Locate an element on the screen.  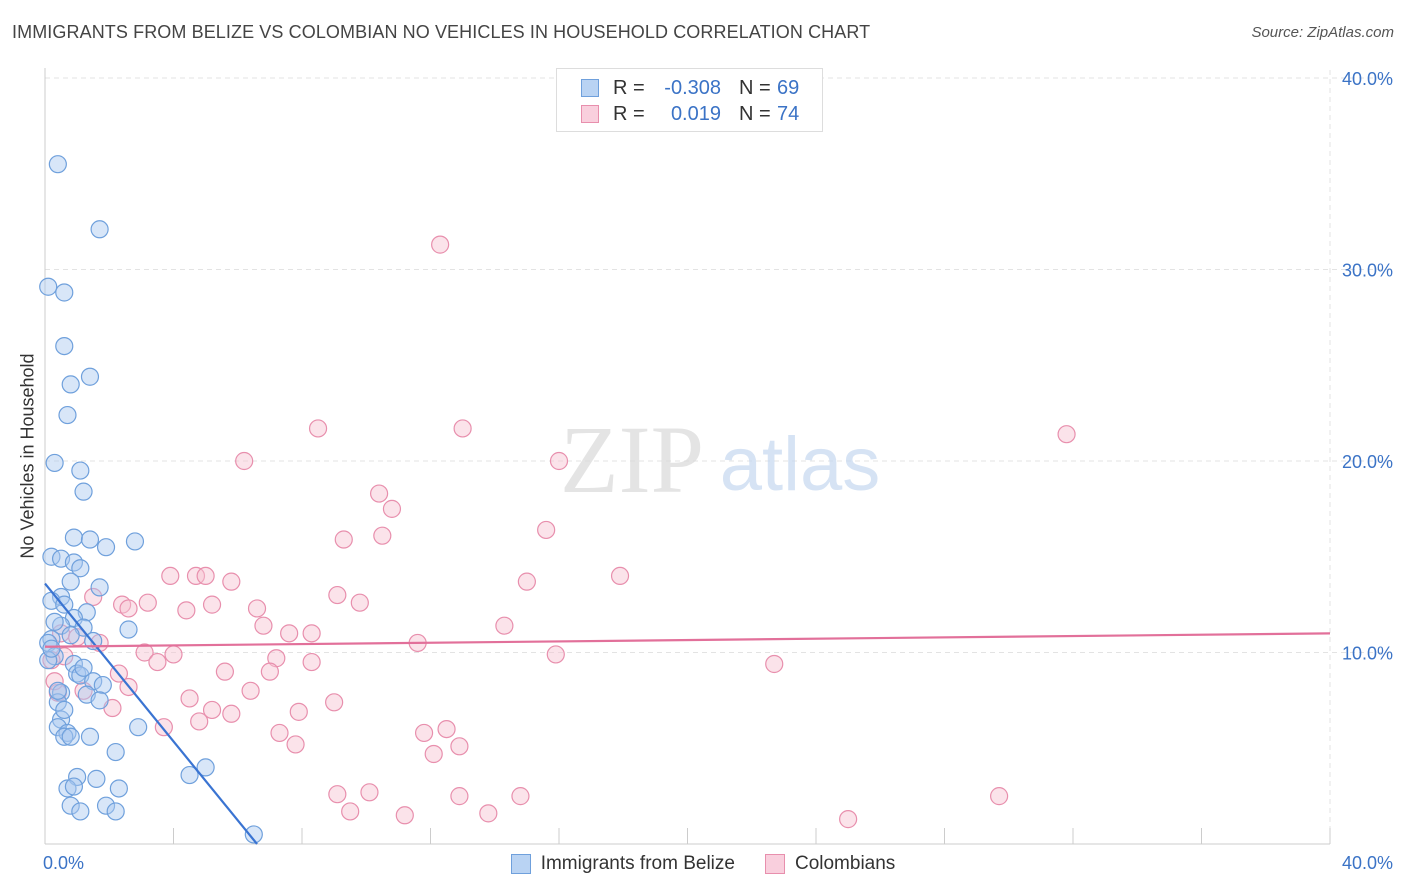
y-tick-label: 40.0% is located at coordinates (1367, 79).